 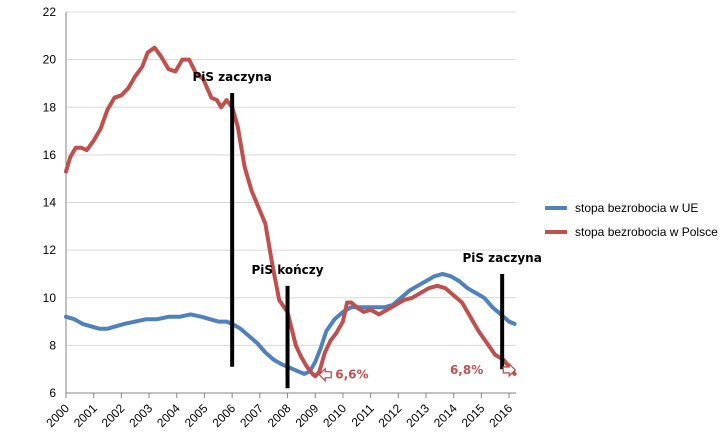 I want to click on x-tick-label: 2008, so click(x=279, y=415).